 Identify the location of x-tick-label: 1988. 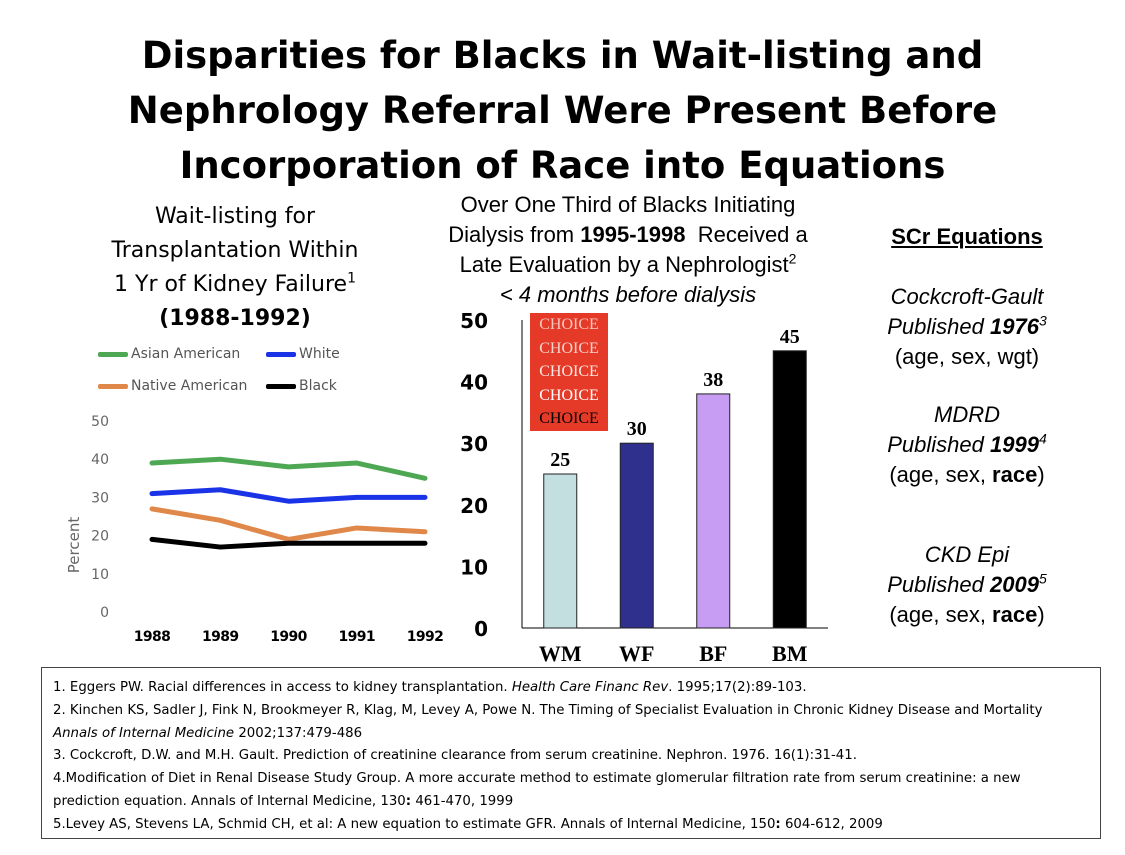
(152, 637).